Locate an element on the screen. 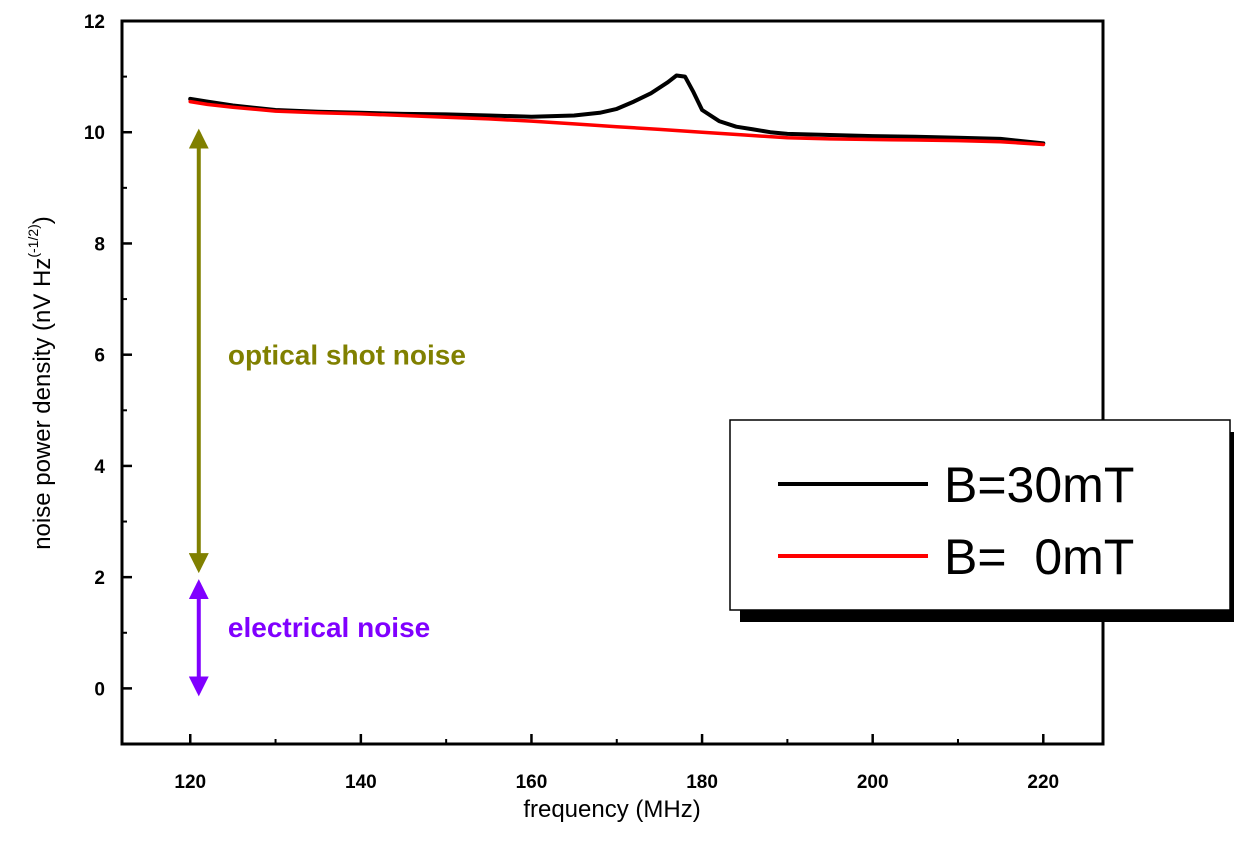  y-tick-label: 10 is located at coordinates (94, 133).